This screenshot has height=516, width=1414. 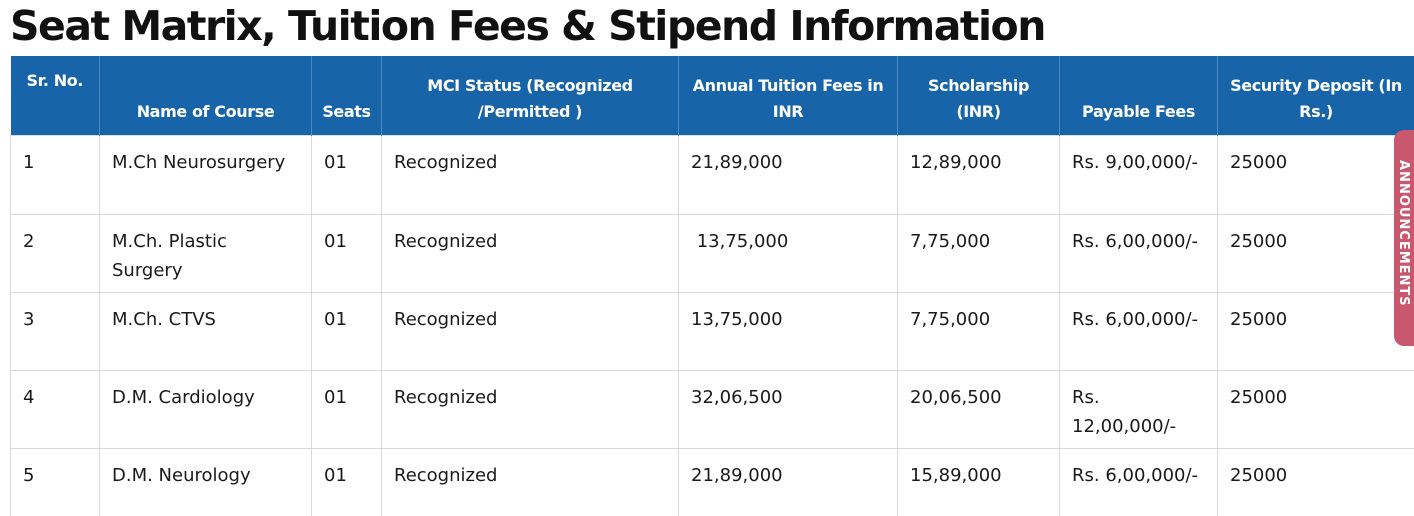 What do you see at coordinates (55, 409) in the screenshot?
I see `cell-sr-no: 4` at bounding box center [55, 409].